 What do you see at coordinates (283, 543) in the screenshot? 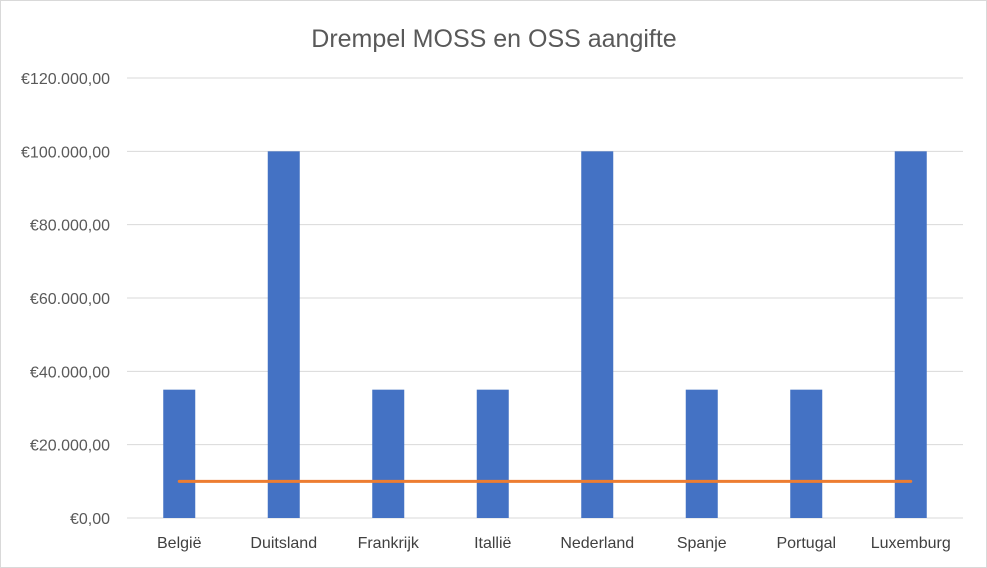
I see `x-tick-label: Duitsland` at bounding box center [283, 543].